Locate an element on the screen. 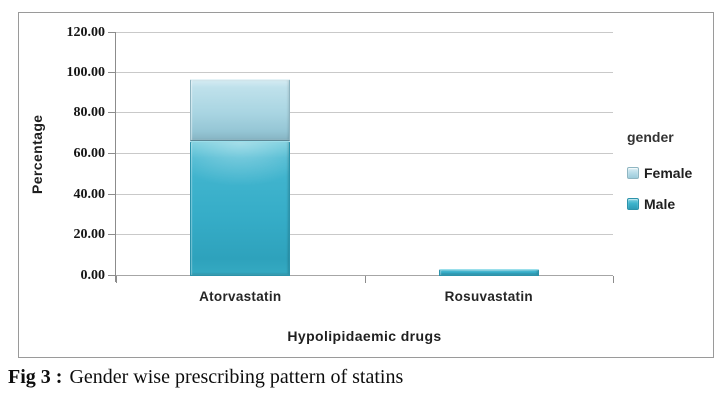  legend-items: Female Male is located at coordinates (670, 188).